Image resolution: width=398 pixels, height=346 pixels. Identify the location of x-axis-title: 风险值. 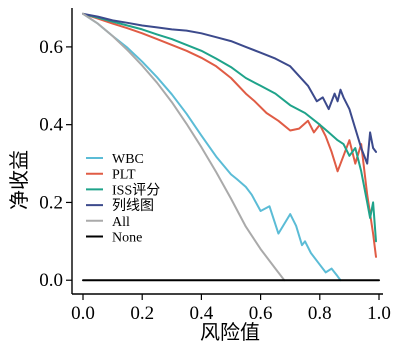
(230, 332).